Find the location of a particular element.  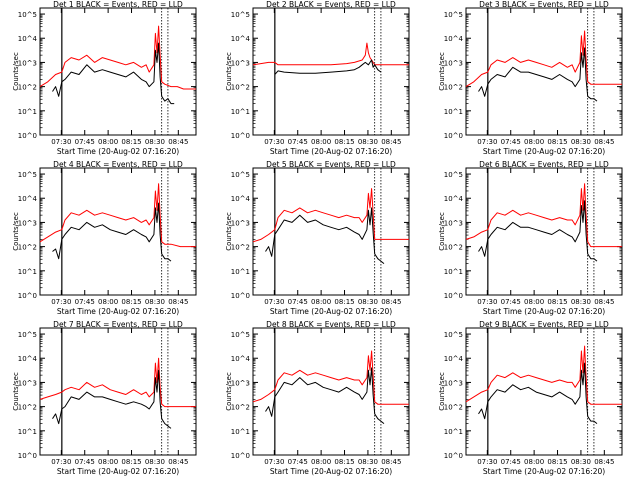

panel-title: Det 4 BLACK = Events, RED = LLD is located at coordinates (118, 164).